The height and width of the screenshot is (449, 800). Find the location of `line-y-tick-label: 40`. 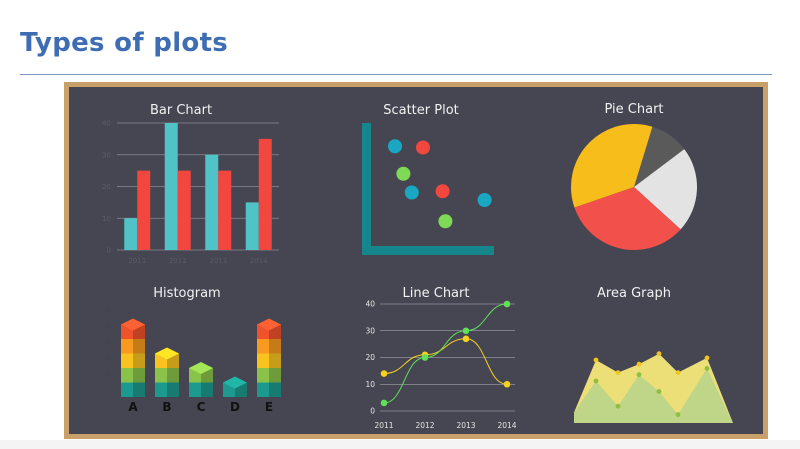

line-y-tick-label: 40 is located at coordinates (370, 304).